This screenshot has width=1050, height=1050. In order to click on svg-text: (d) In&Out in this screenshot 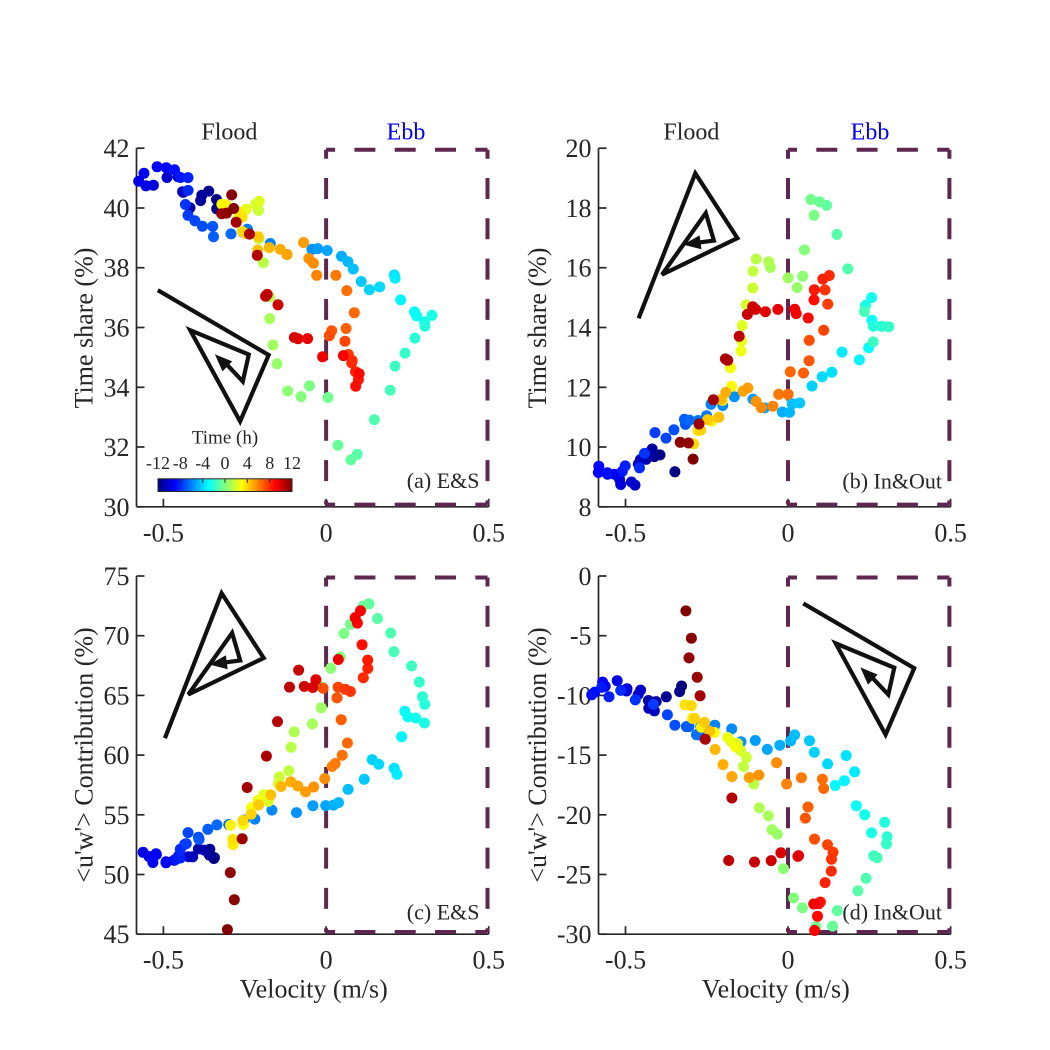, I will do `click(892, 912)`.